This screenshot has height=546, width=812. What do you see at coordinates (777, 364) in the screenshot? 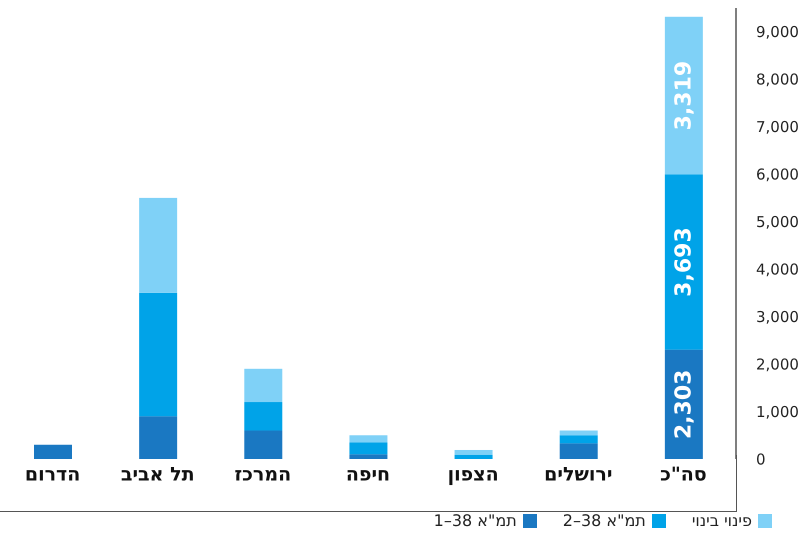
I see `y-tick-label: 2,000` at bounding box center [777, 364].